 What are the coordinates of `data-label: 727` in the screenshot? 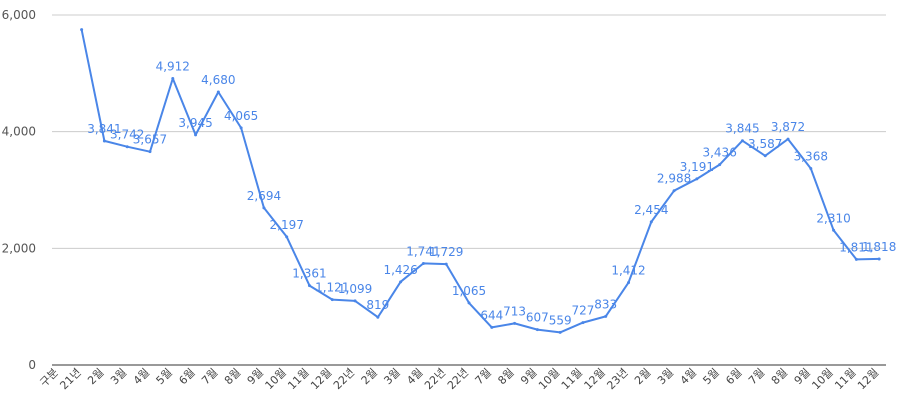 It's located at (582, 311).